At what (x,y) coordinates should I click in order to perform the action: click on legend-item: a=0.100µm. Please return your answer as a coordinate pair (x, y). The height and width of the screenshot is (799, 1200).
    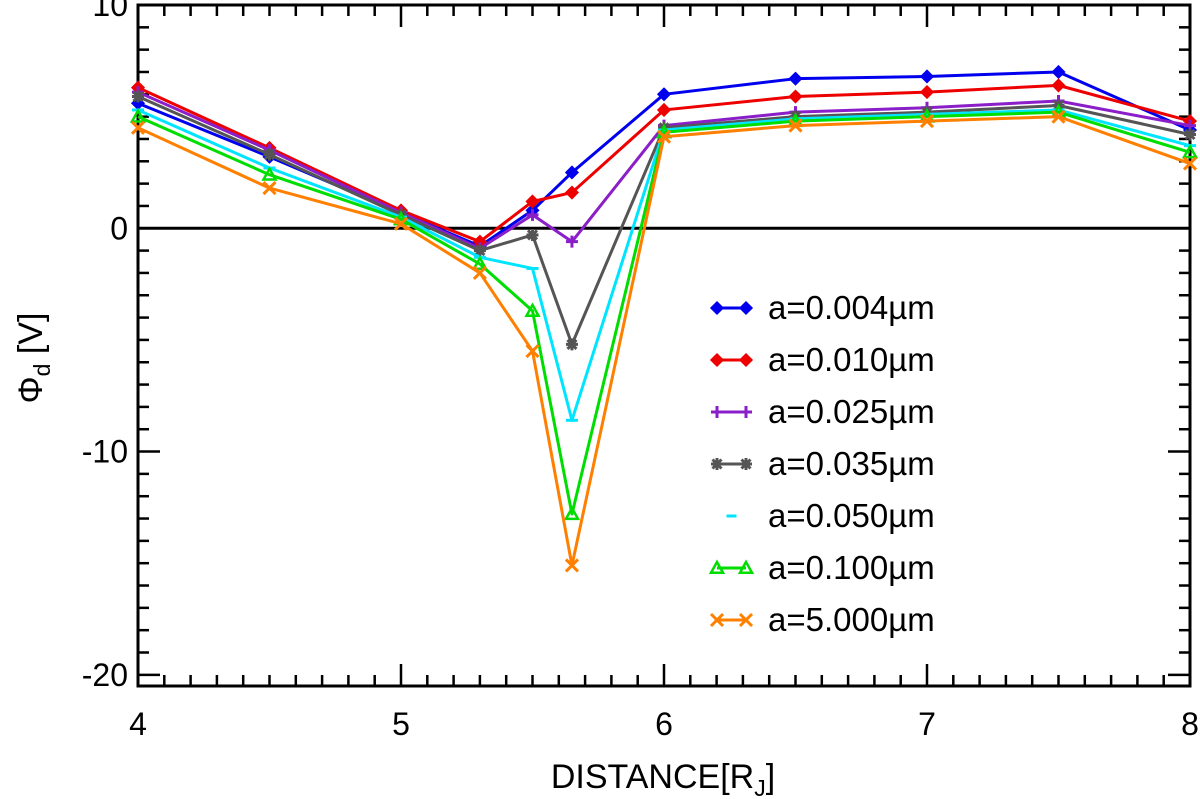
    Looking at the image, I should click on (821, 567).